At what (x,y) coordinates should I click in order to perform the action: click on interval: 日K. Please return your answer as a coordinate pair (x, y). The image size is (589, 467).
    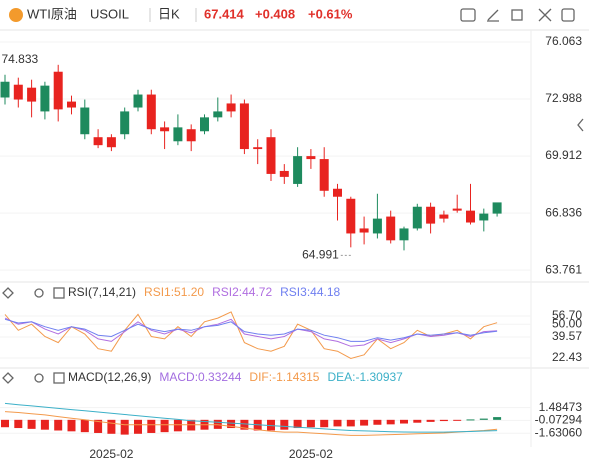
    Looking at the image, I should click on (169, 13).